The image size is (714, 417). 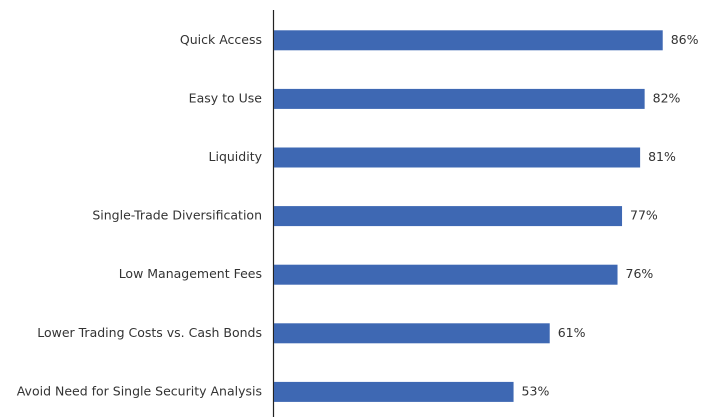 I want to click on value-label: 76%, so click(x=640, y=273).